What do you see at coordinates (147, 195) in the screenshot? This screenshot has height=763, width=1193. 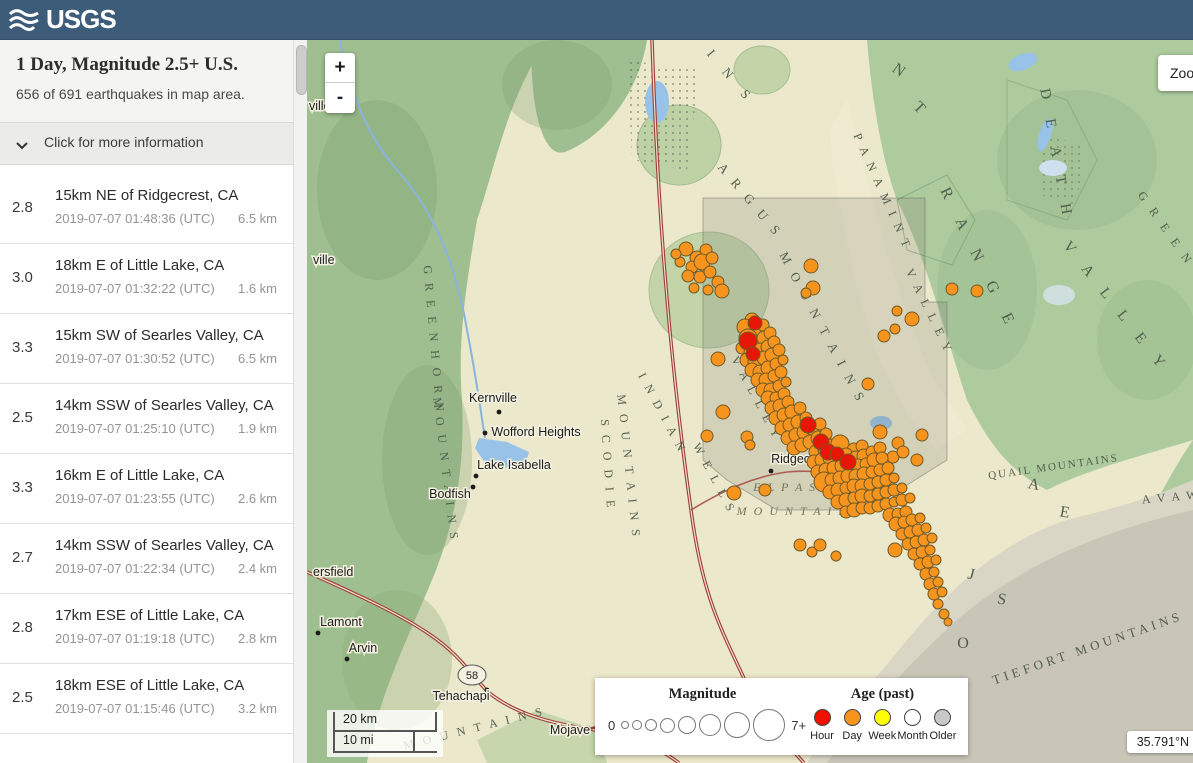 I see `quake-place: 15km NE of Ridgecrest, CA` at bounding box center [147, 195].